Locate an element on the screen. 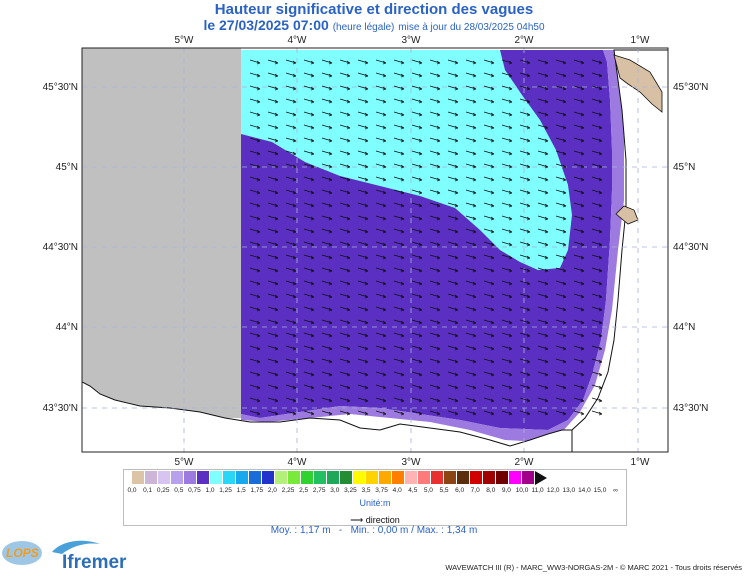 This screenshot has width=748, height=576. legend-tick-label: 1,5 is located at coordinates (241, 490).